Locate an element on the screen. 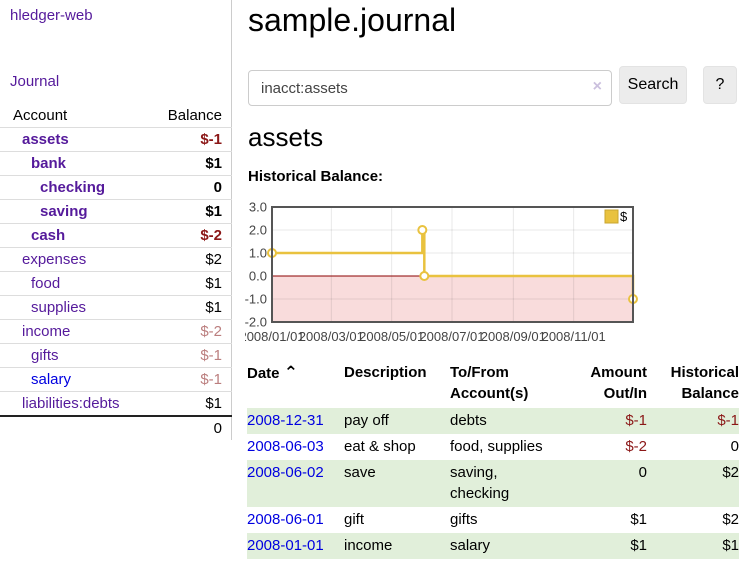 This screenshot has width=742, height=582. transaction-balance: $2 is located at coordinates (730, 472).